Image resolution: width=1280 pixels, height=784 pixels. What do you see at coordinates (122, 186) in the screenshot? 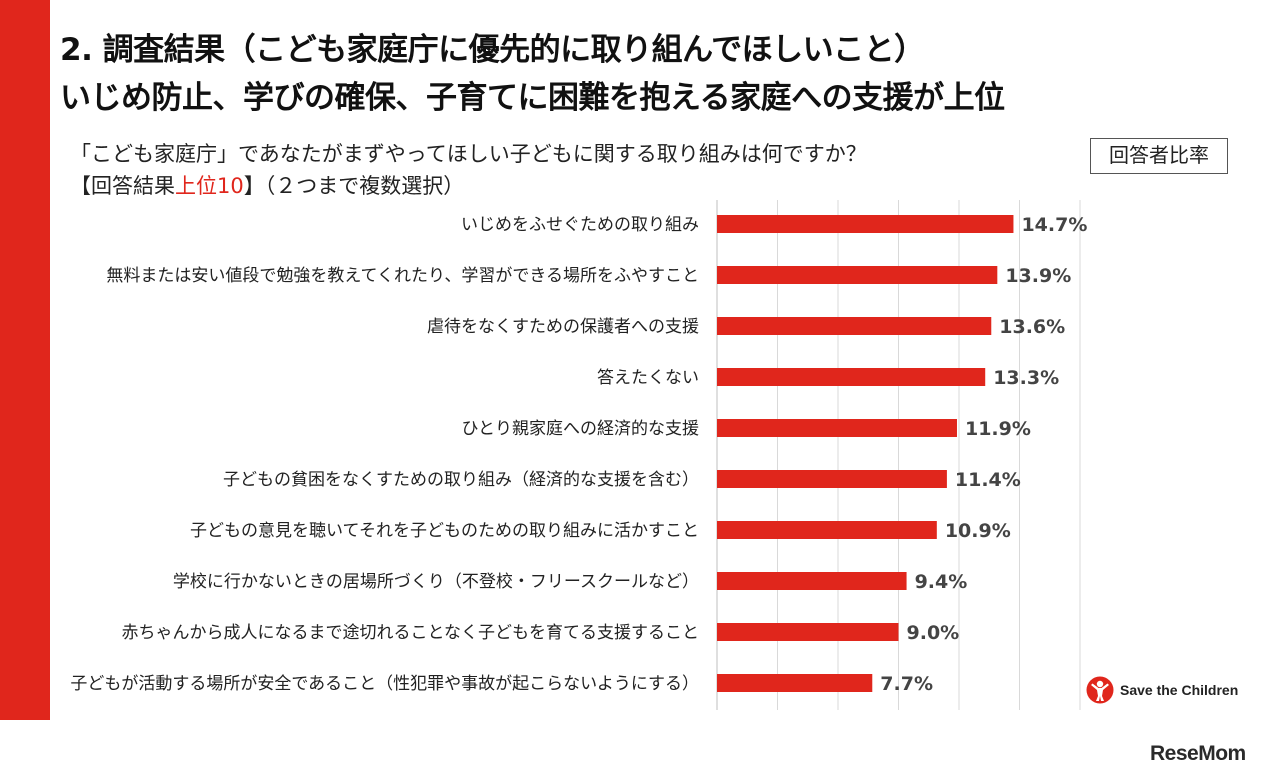
I see `result-caption-prefix: 【回答結果` at bounding box center [122, 186].